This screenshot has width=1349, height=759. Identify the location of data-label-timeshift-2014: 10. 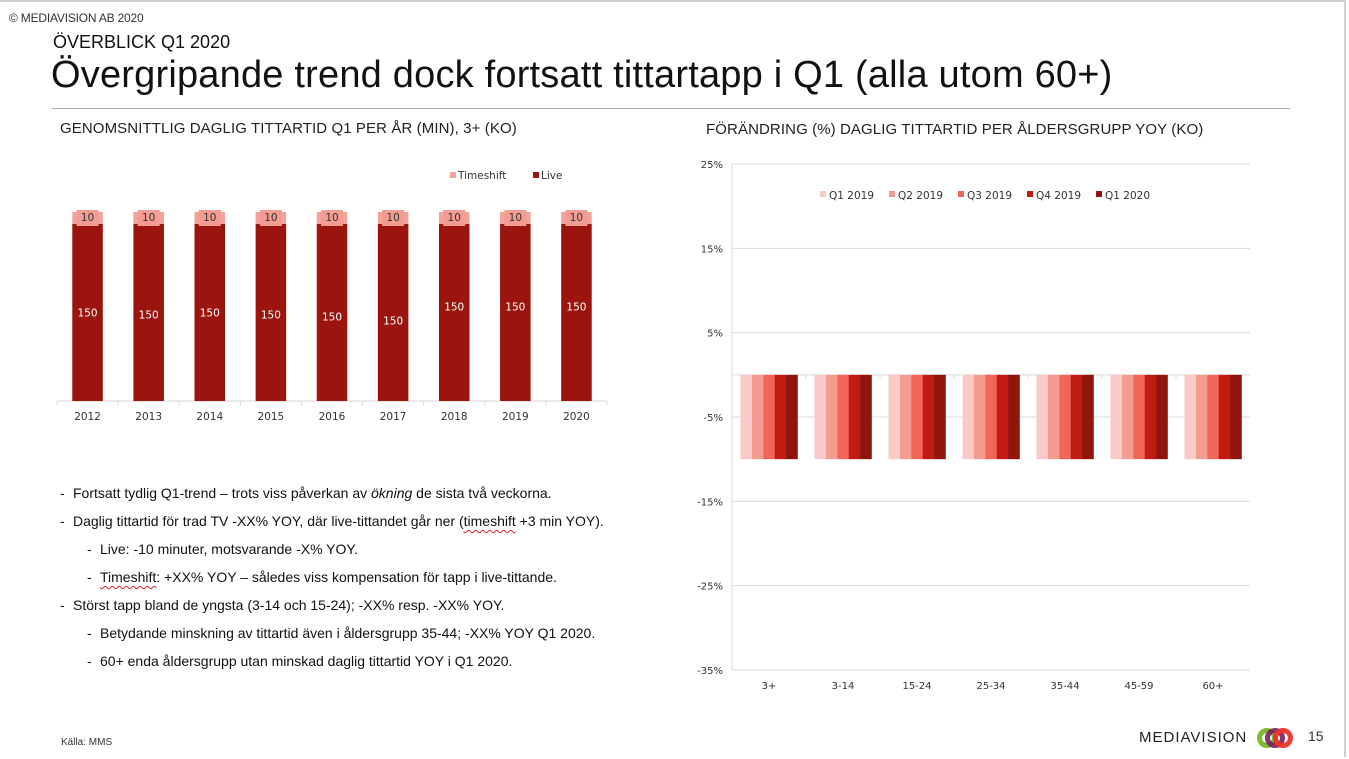
(209, 218).